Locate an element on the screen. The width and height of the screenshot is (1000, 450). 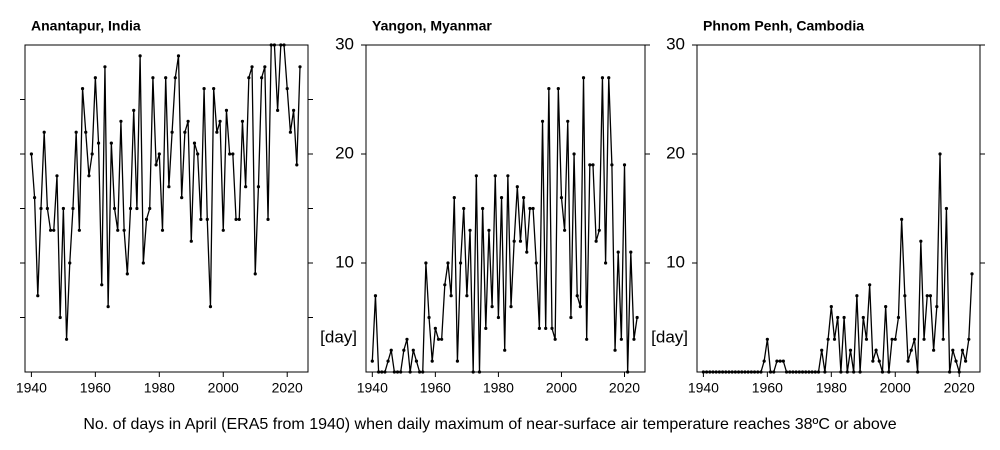
x-tick-label: 1960 is located at coordinates (95, 388).